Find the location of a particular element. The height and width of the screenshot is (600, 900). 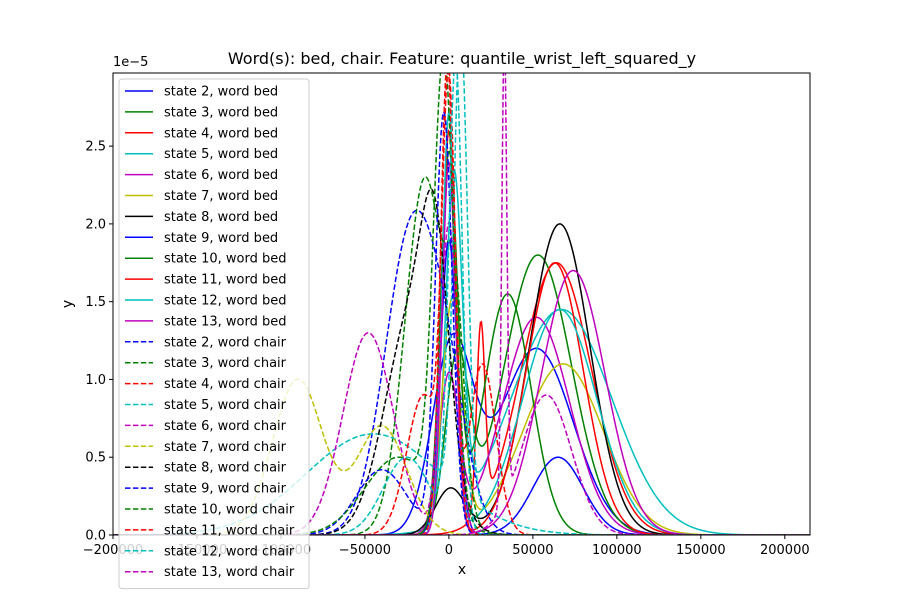

x-tick-label: 0 is located at coordinates (449, 550).